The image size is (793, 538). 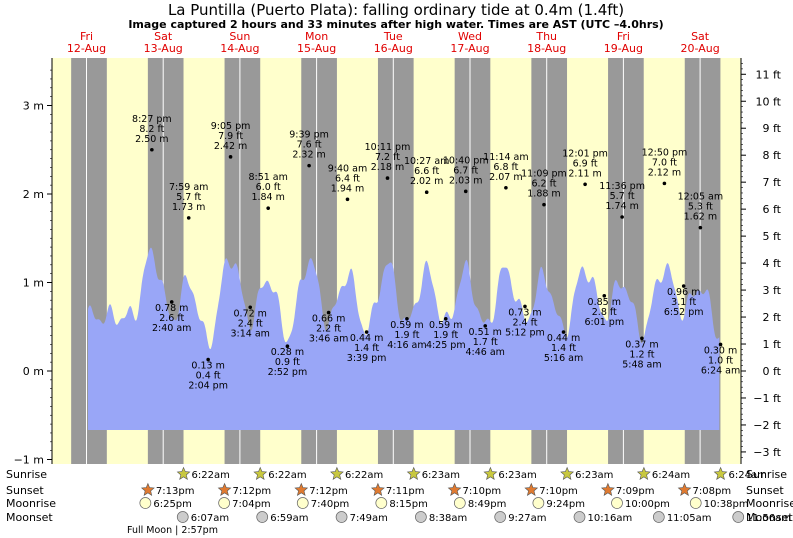 What do you see at coordinates (558, 491) in the screenshot?
I see `sunset-time: 7:10pm` at bounding box center [558, 491].